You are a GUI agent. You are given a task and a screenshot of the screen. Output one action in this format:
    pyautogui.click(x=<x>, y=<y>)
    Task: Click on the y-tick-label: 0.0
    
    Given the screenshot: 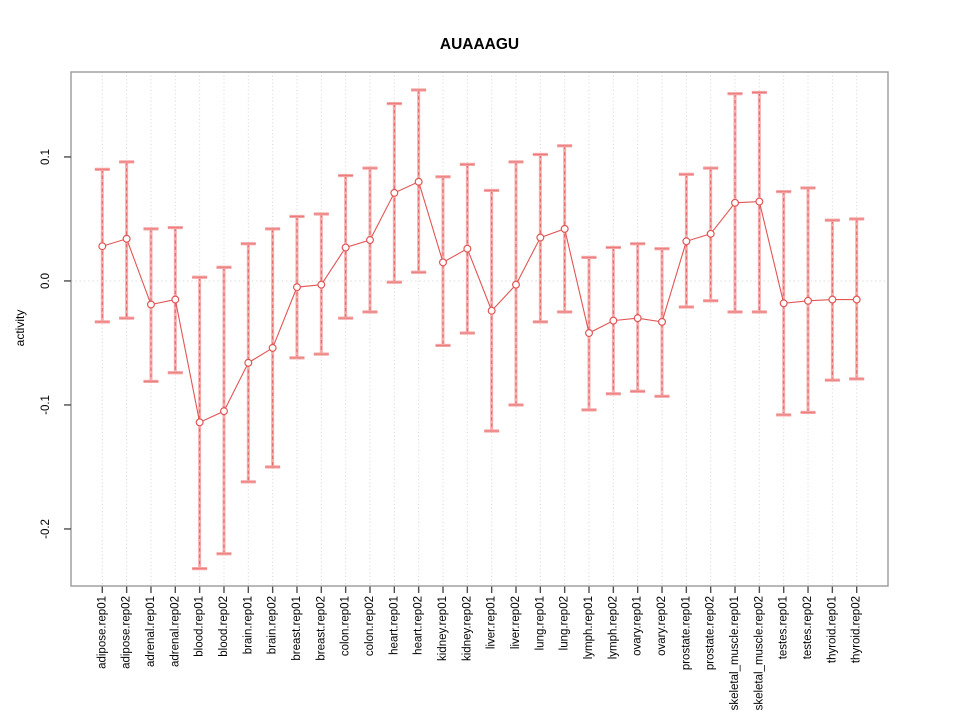 What is the action you would take?
    pyautogui.click(x=46, y=281)
    